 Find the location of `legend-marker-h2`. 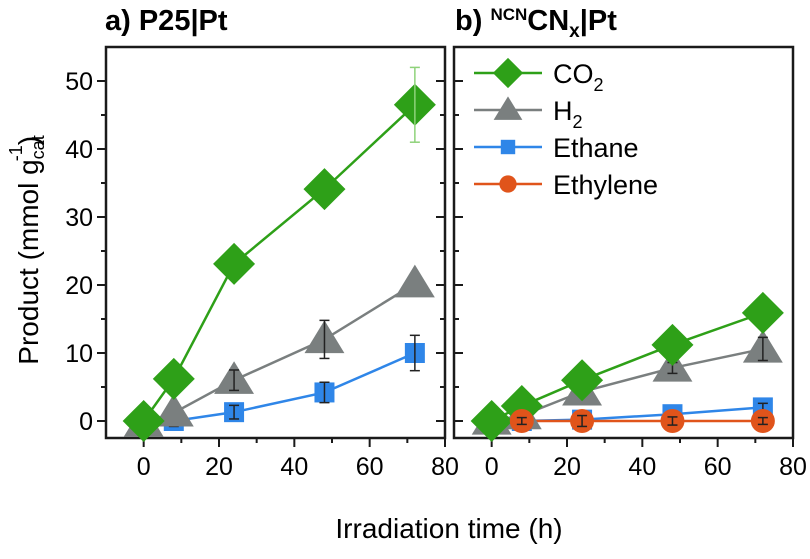

legend-marker-h2 is located at coordinates (508, 108).